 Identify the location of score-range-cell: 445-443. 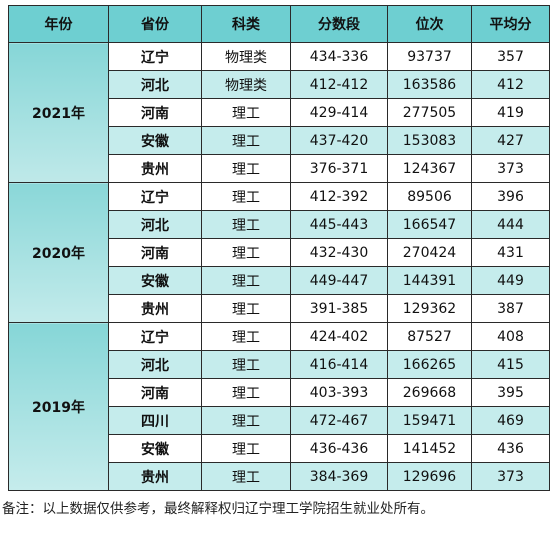
(339, 224).